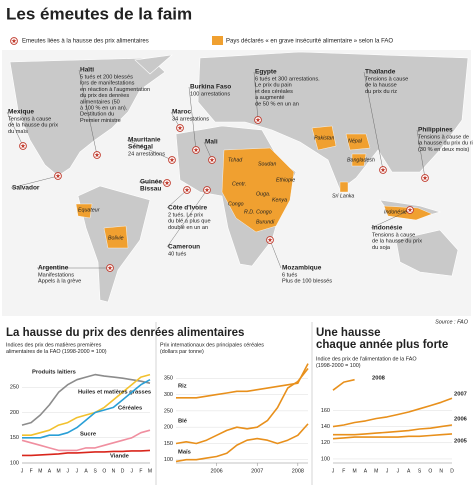 This screenshot has height=487, width=473. I want to click on annotation-title: Indonésie, so click(387, 228).